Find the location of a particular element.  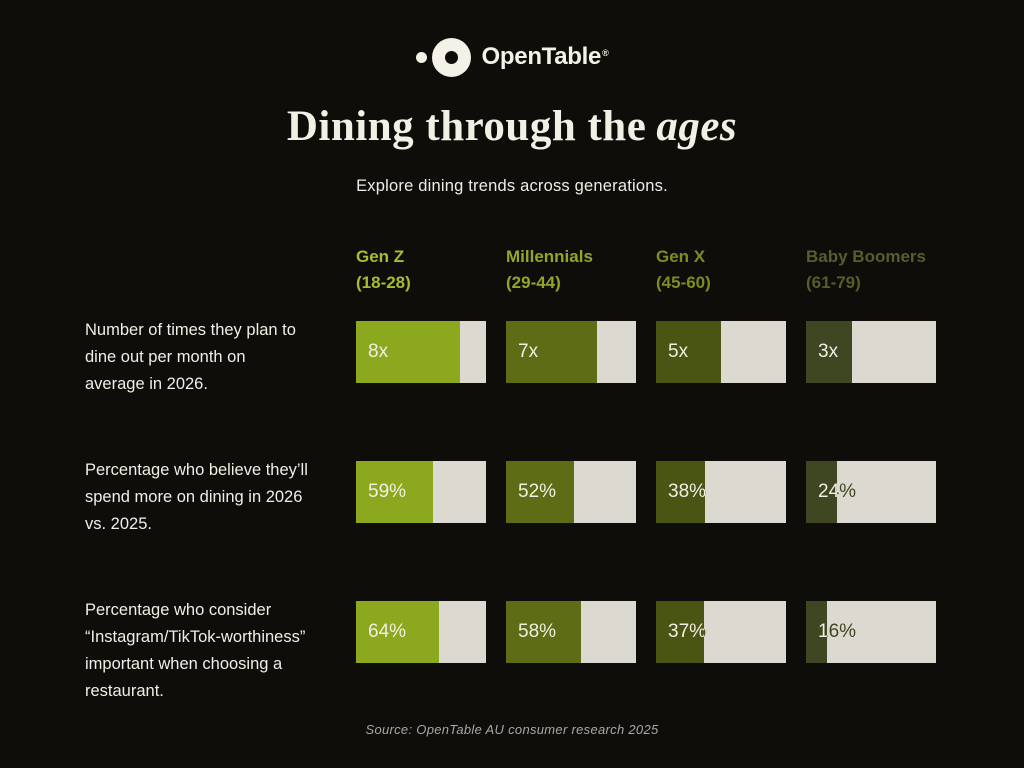

column-age-range: (18-28) is located at coordinates (383, 282).